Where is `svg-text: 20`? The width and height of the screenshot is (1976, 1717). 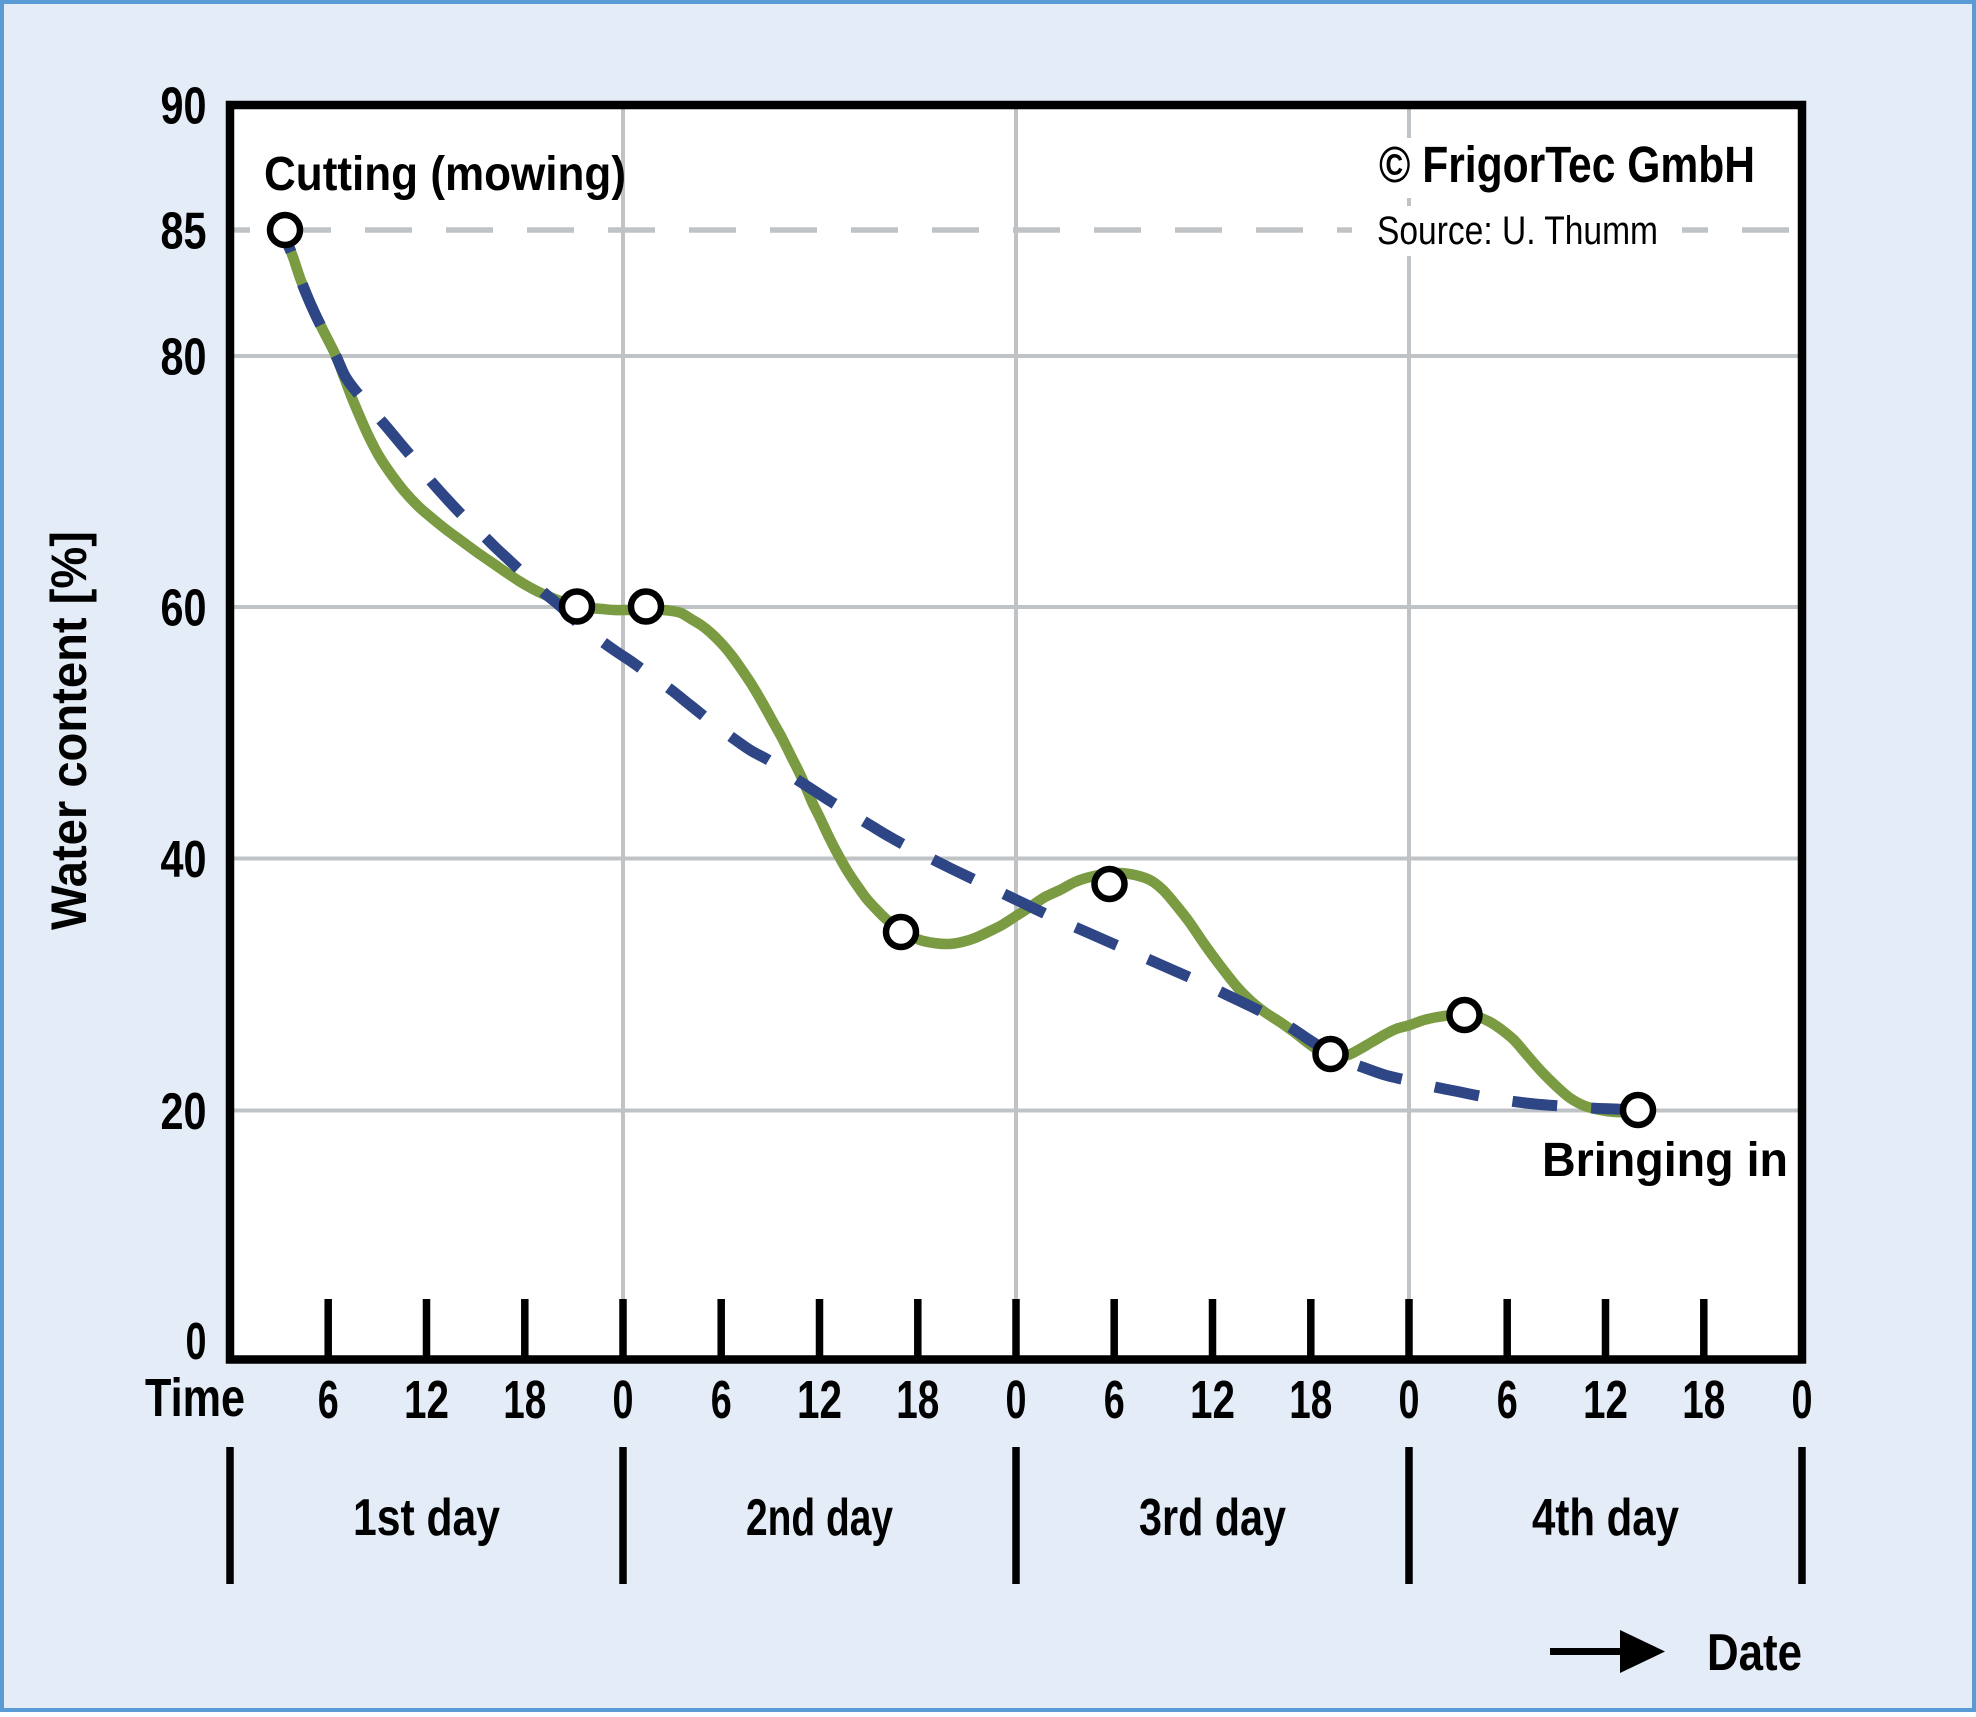
svg-text: 20 is located at coordinates (184, 1112).